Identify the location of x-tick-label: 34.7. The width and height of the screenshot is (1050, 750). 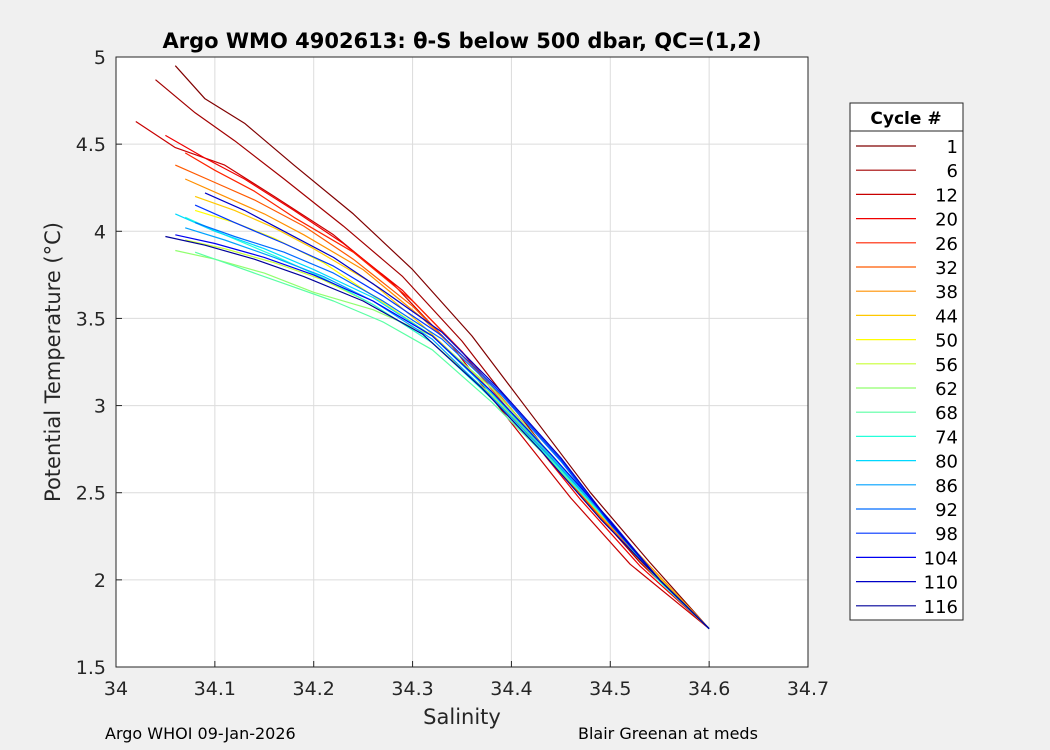
(808, 689).